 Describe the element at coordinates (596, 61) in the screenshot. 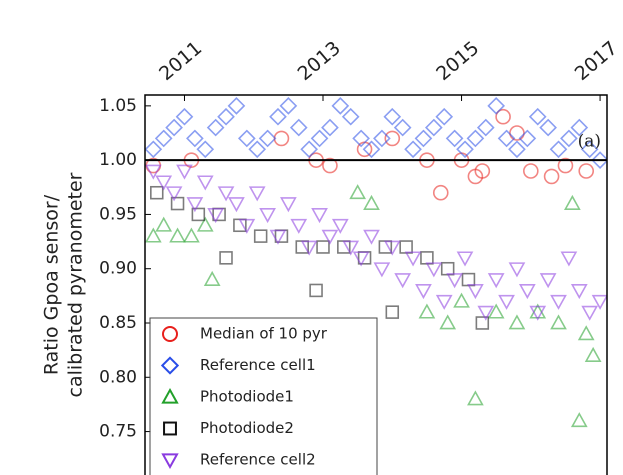

I see `x-tick-label: 2017` at that location.